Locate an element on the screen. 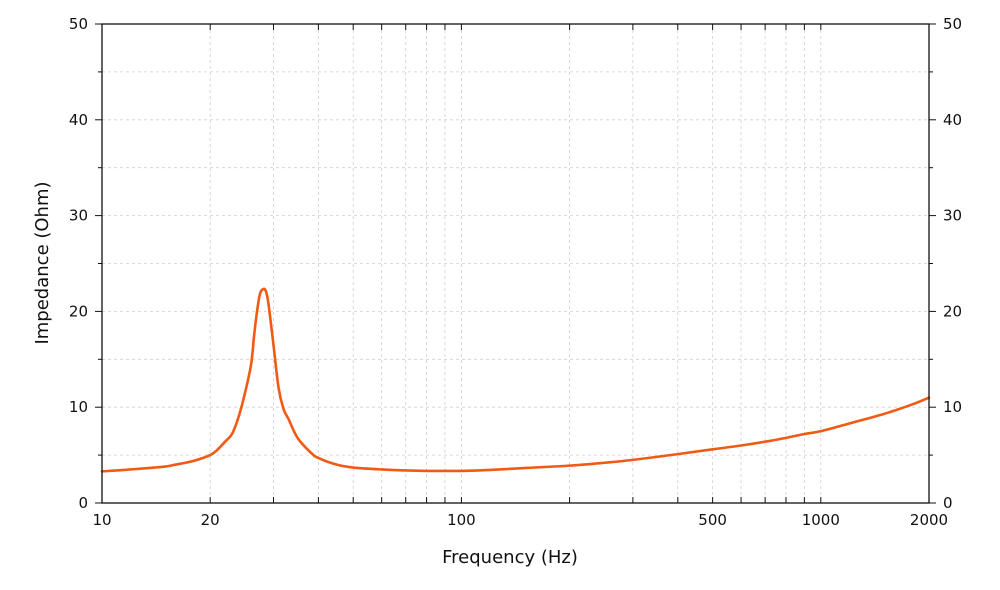 The height and width of the screenshot is (590, 1000). x-tick-label: 100 is located at coordinates (461, 520).